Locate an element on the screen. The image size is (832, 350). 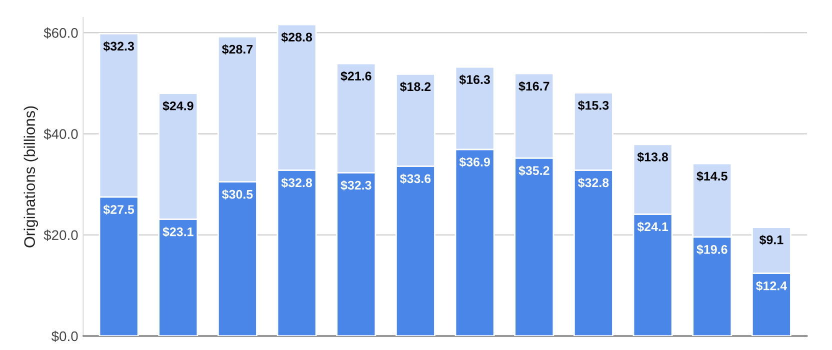
data-label: $21.6 is located at coordinates (356, 76).